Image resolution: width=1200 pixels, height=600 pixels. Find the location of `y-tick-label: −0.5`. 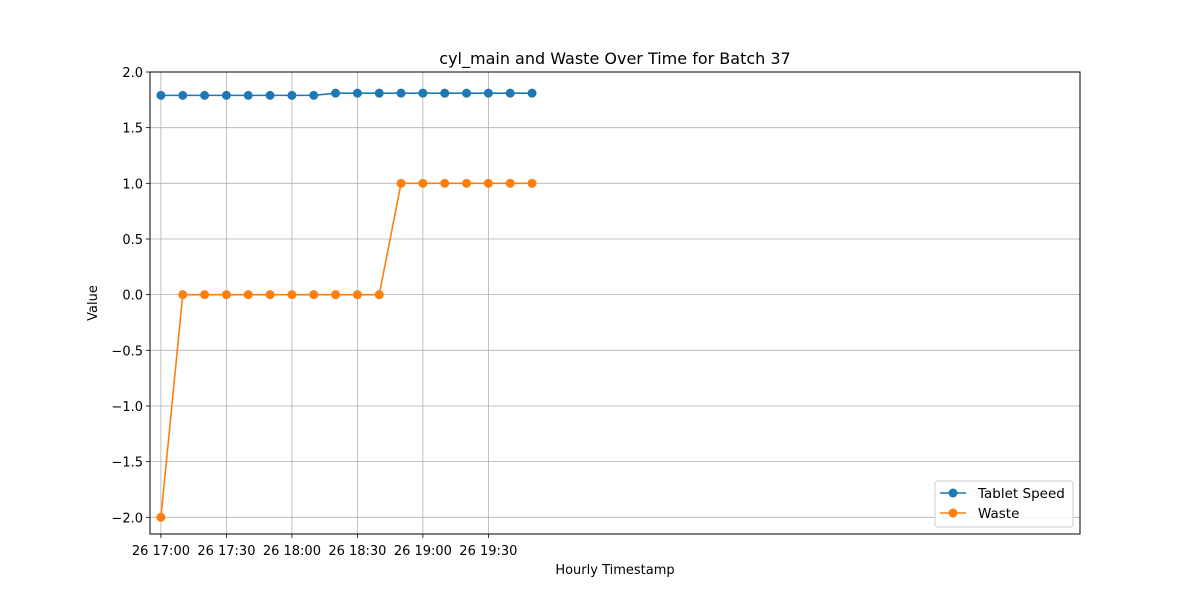

y-tick-label: −0.5 is located at coordinates (127, 351).